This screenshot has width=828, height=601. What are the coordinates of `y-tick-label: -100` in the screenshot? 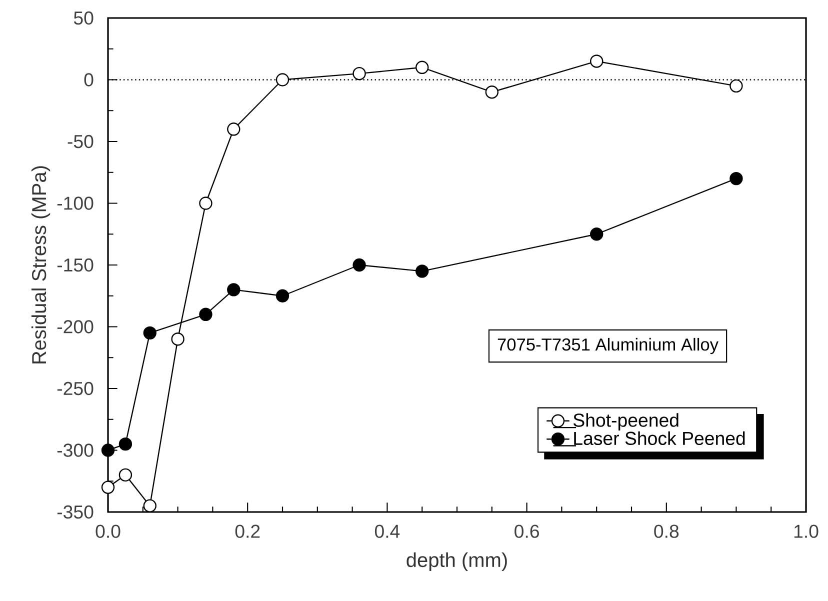 It's located at (75, 203).